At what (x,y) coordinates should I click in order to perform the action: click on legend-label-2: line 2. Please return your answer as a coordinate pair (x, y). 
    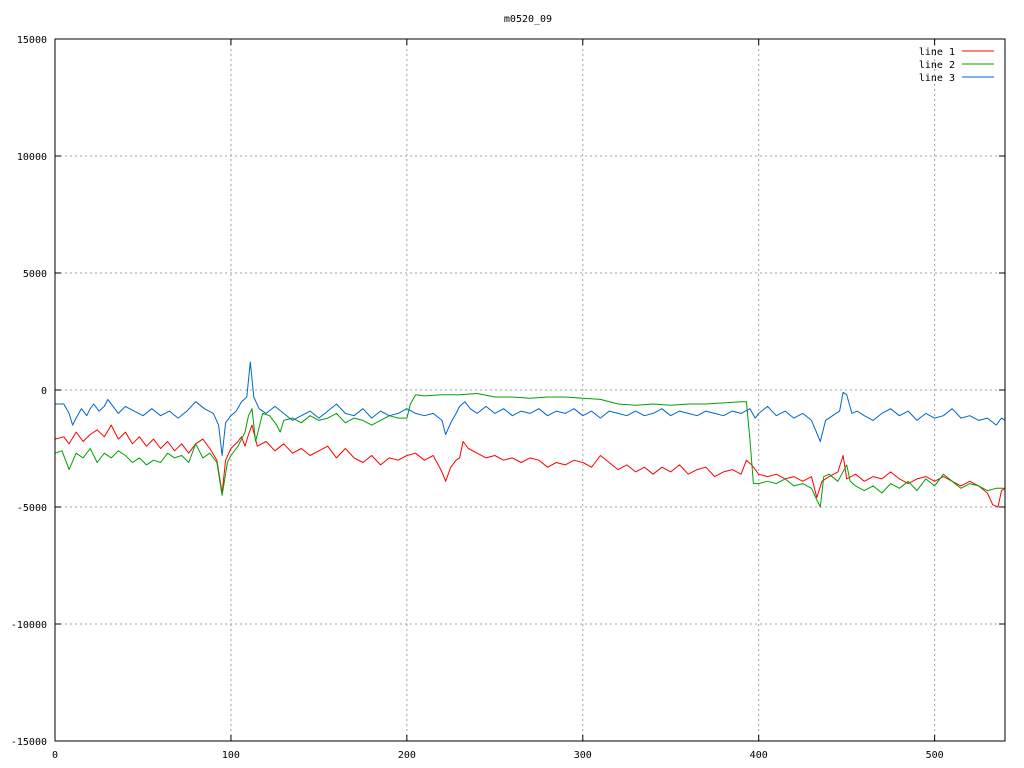
    Looking at the image, I should click on (937, 65).